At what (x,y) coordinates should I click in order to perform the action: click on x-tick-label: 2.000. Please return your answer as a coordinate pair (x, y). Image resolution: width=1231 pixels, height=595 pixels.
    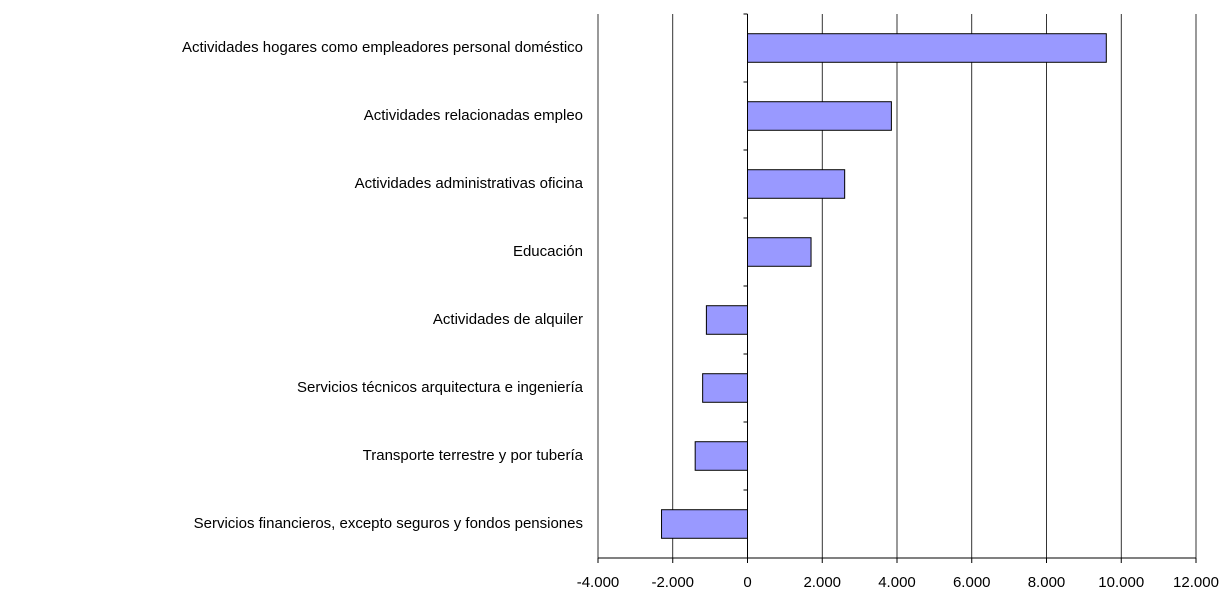
    Looking at the image, I should click on (822, 582).